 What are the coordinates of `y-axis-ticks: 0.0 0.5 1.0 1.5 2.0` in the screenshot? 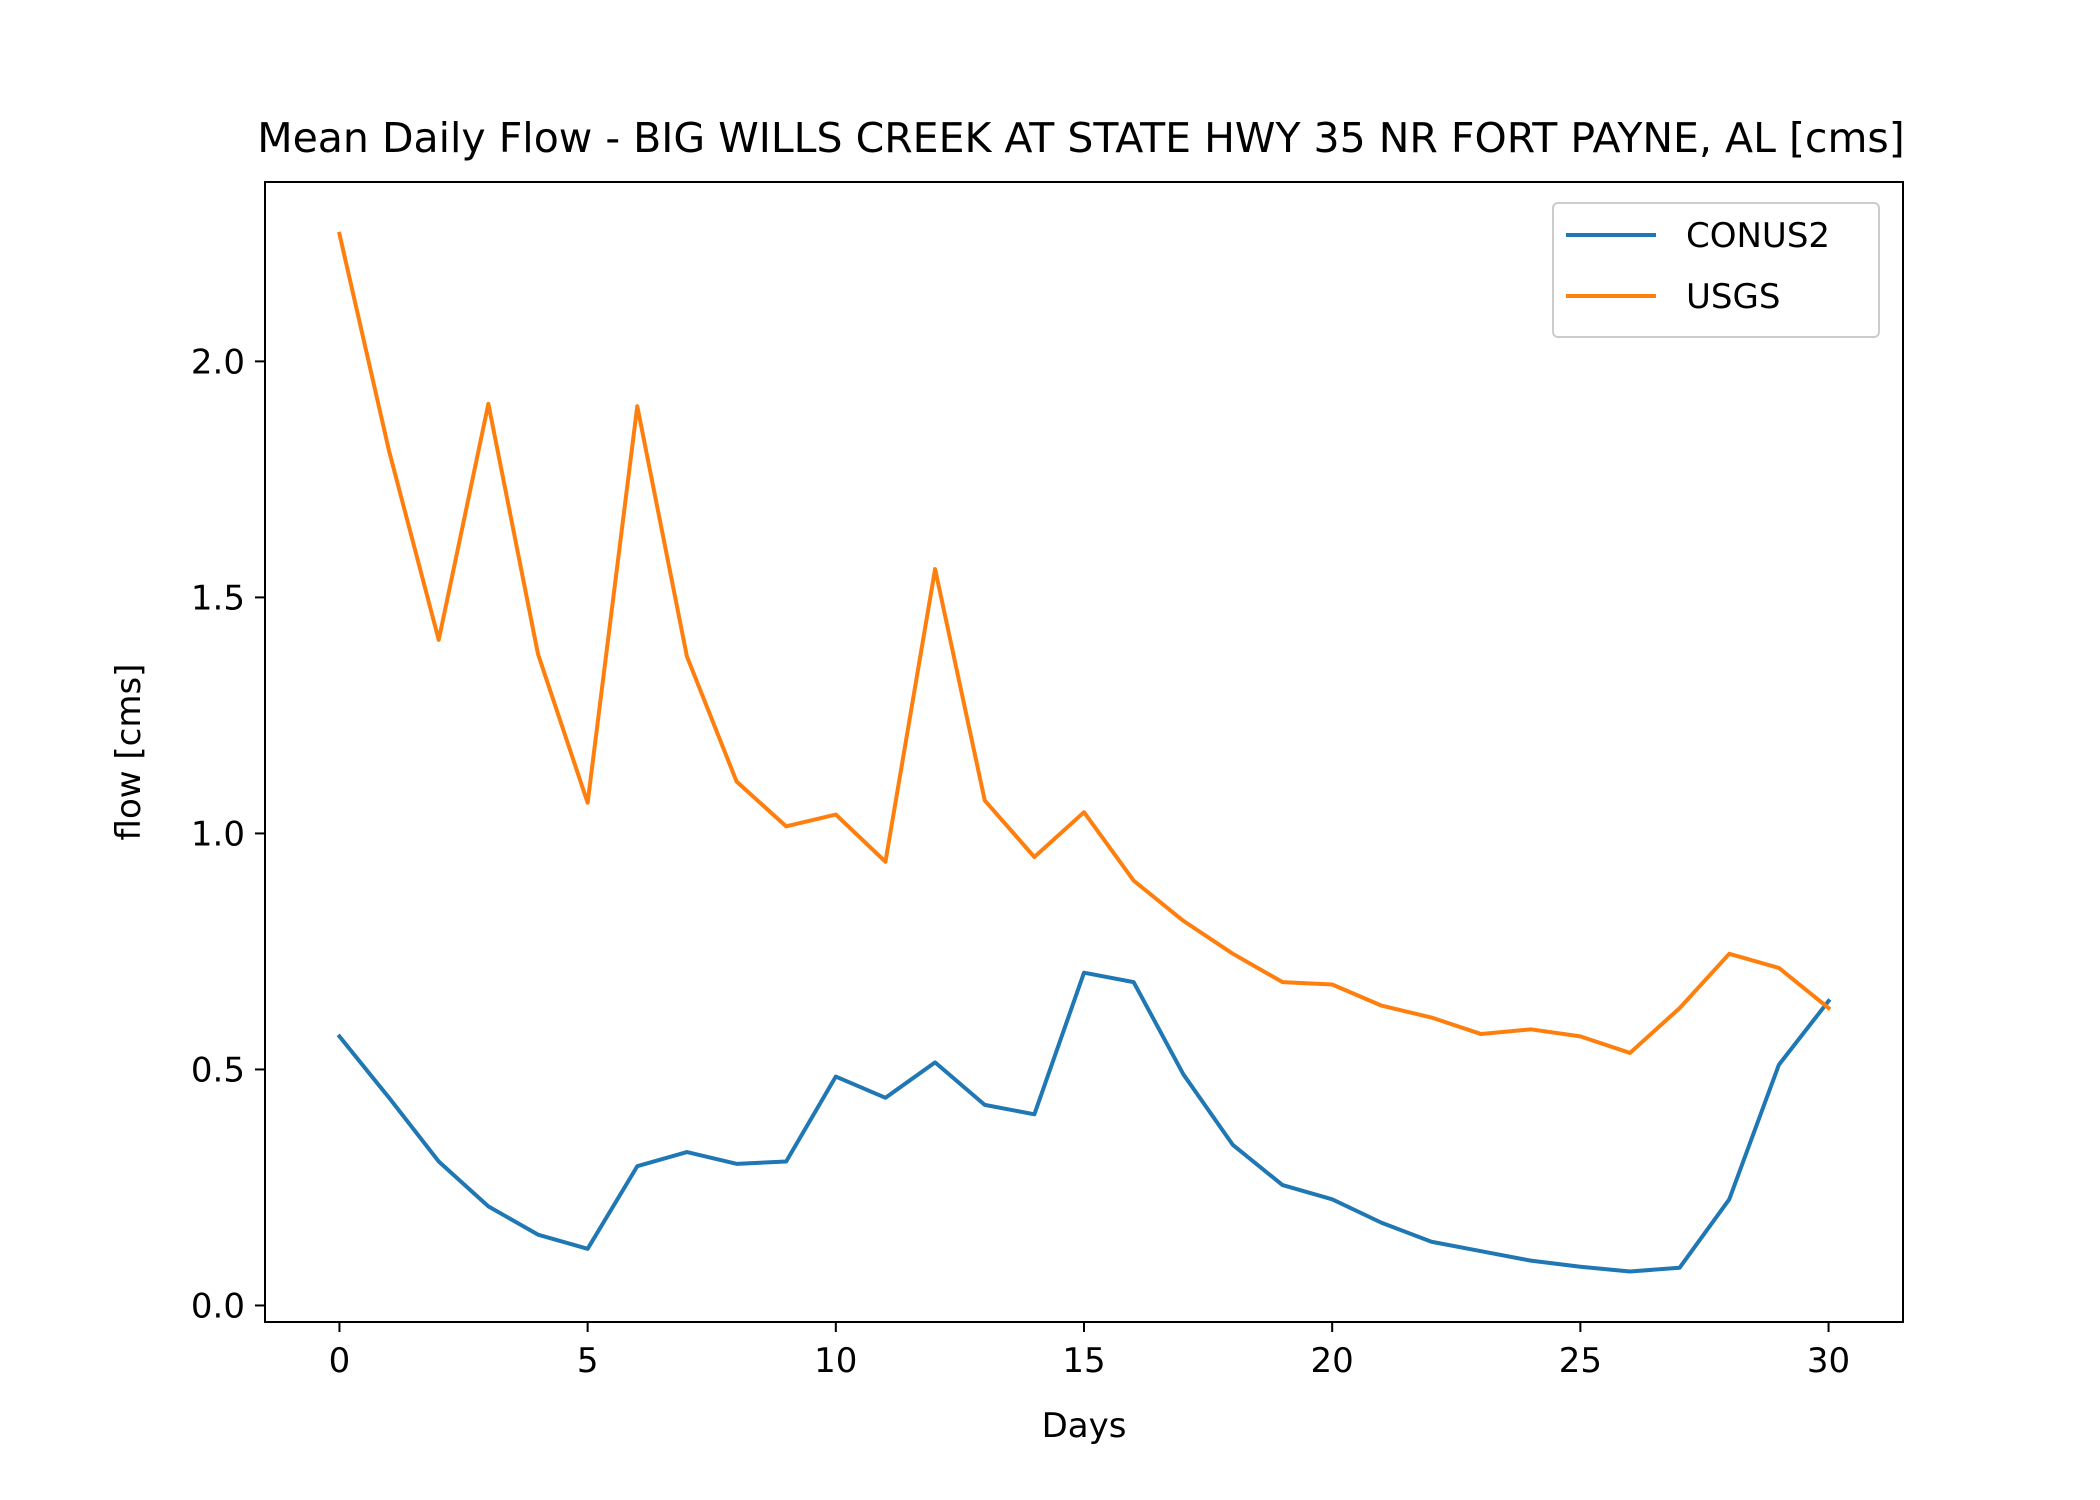 It's located at (228, 834).